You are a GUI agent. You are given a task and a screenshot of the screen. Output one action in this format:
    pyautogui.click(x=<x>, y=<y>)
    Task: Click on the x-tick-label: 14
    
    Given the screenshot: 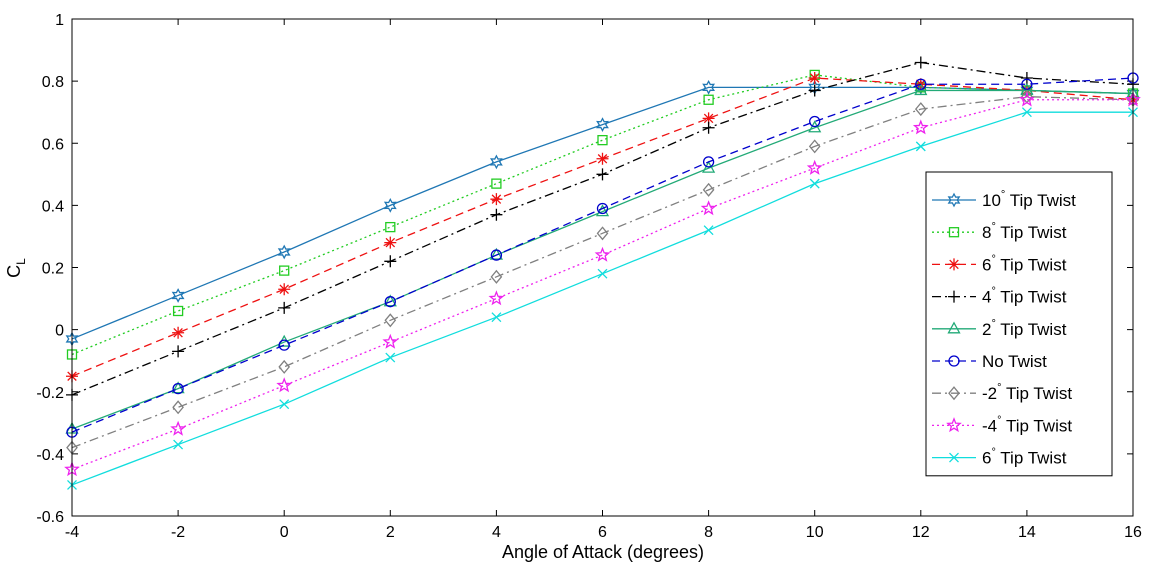 What is the action you would take?
    pyautogui.click(x=1027, y=532)
    